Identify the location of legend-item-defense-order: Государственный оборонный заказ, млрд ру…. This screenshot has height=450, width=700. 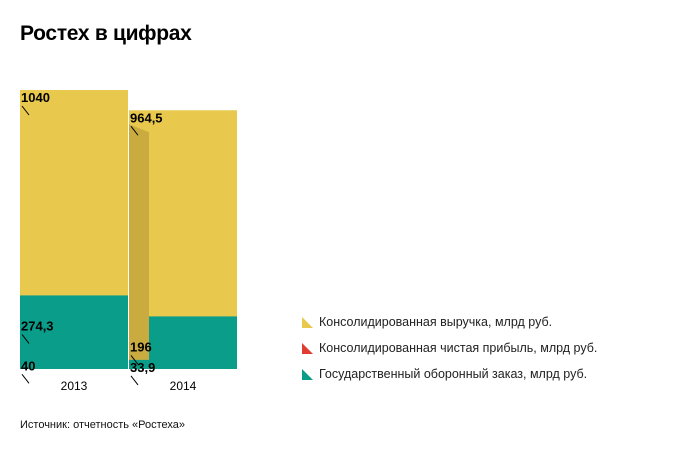
(449, 374).